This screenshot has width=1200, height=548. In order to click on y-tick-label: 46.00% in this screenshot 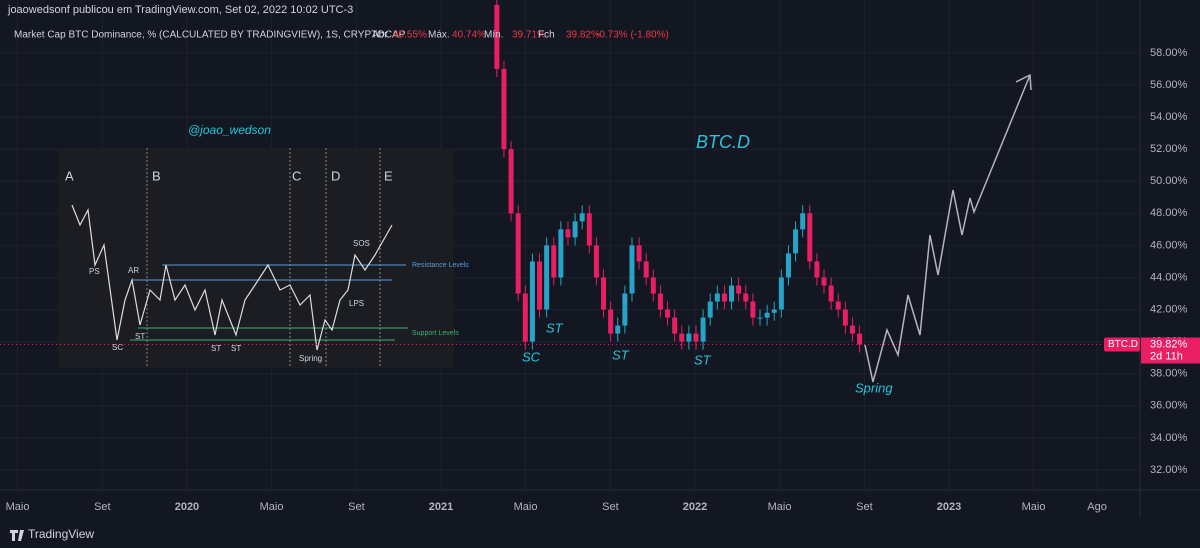, I will do `click(1169, 245)`.